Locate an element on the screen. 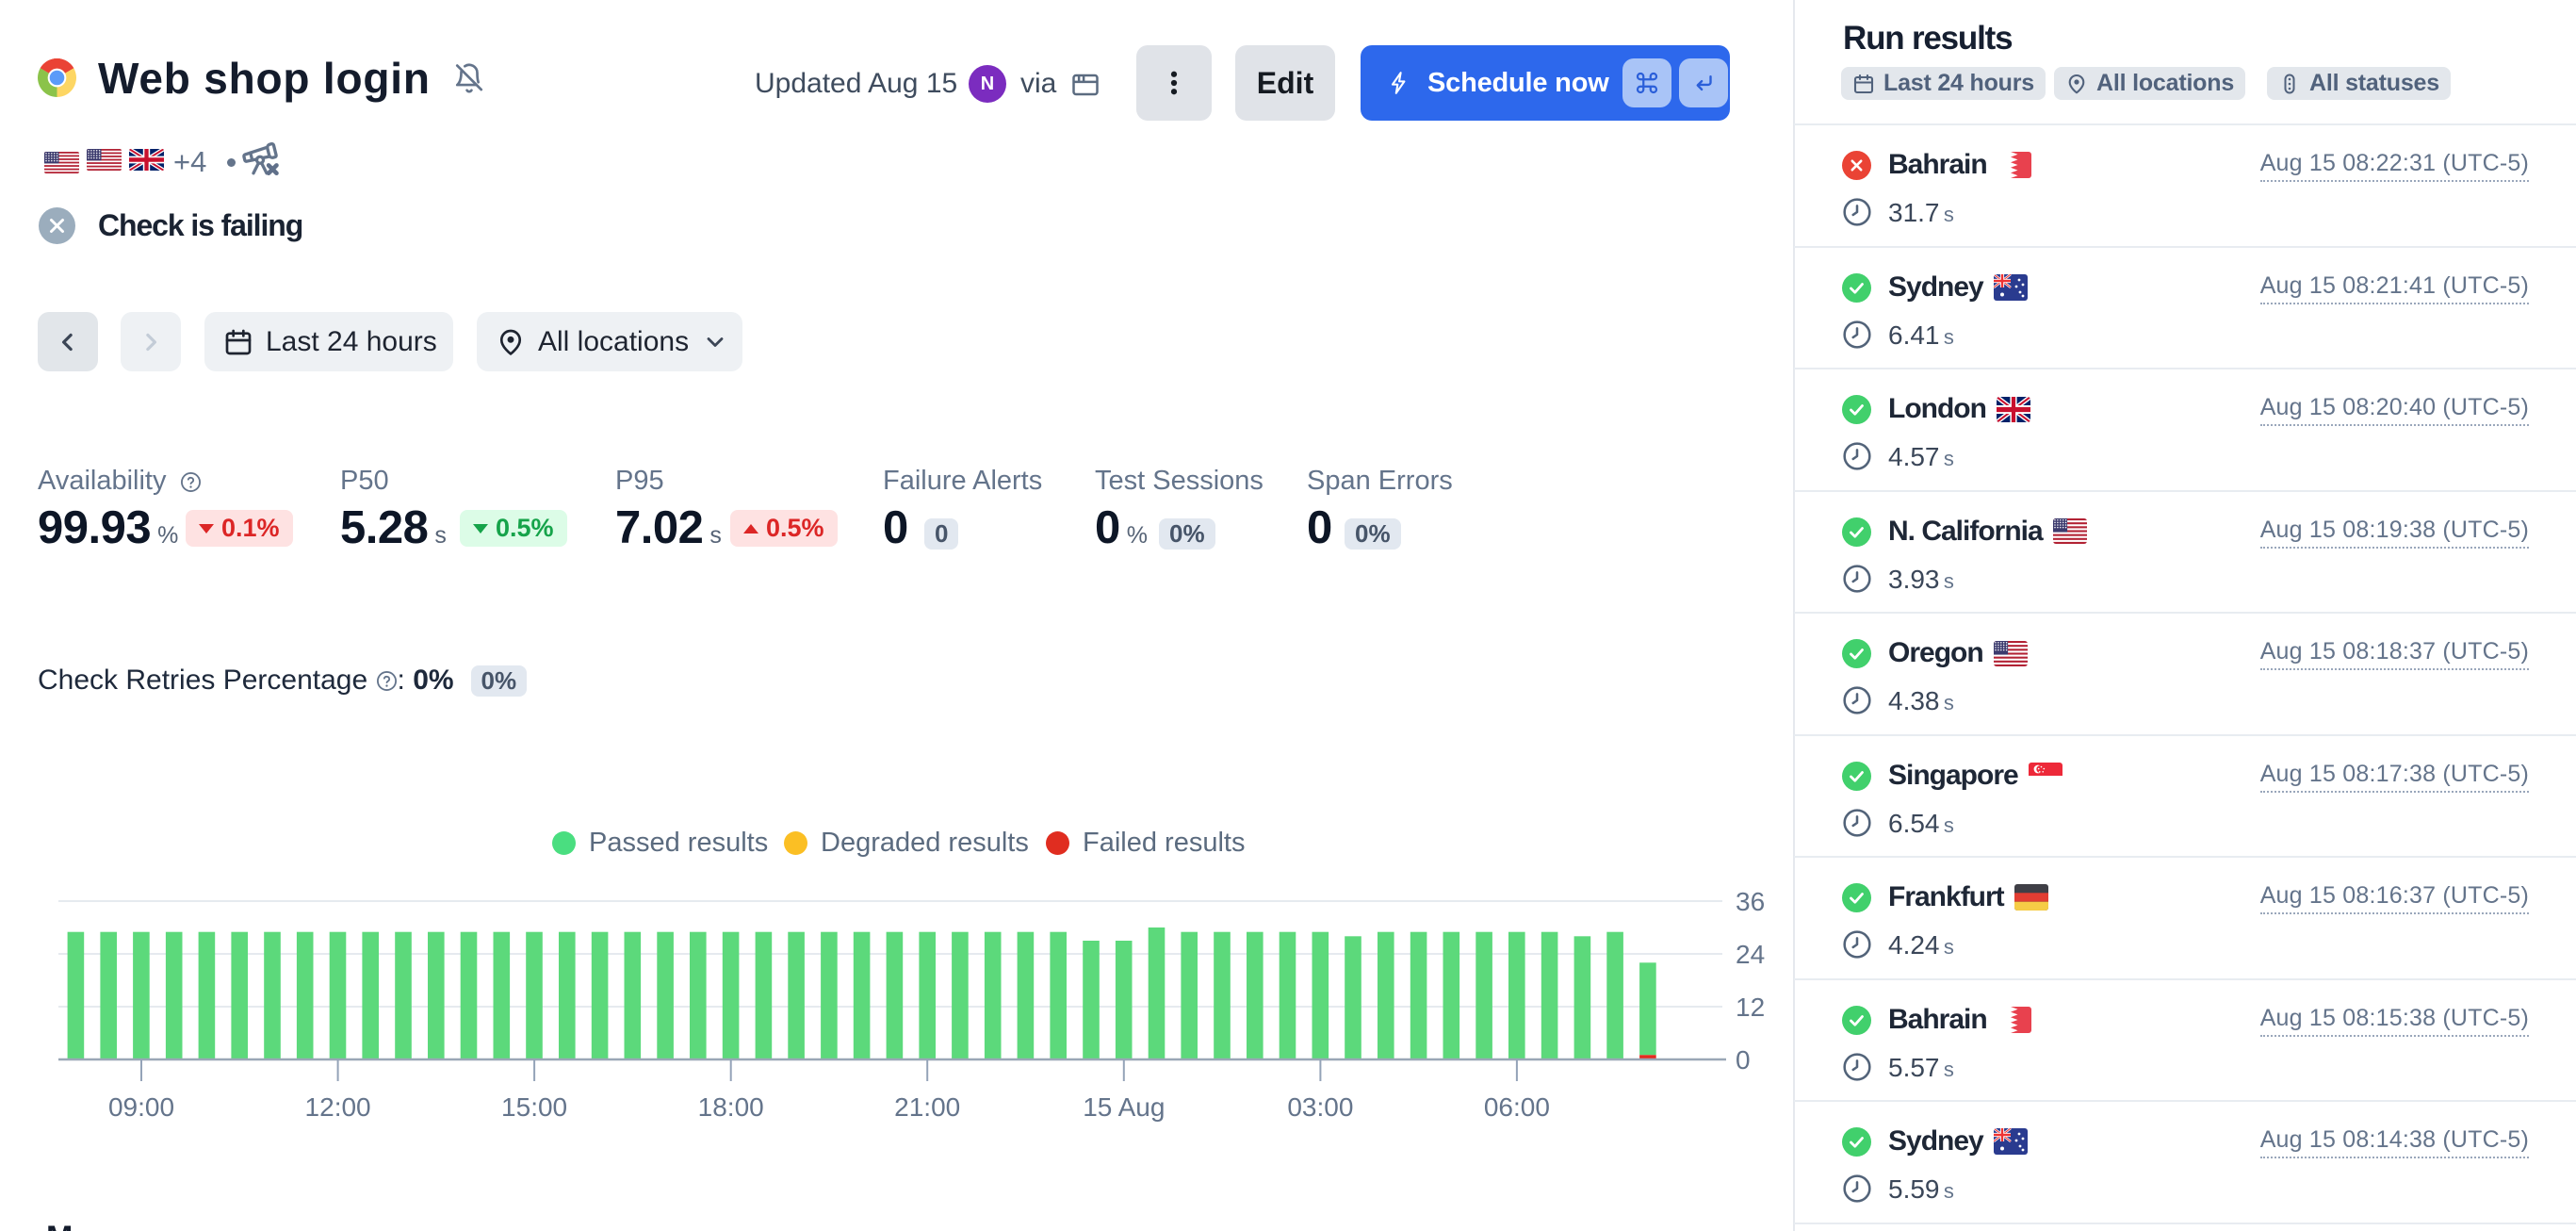 The height and width of the screenshot is (1231, 2576). svg-text: 21:00 is located at coordinates (927, 1107).